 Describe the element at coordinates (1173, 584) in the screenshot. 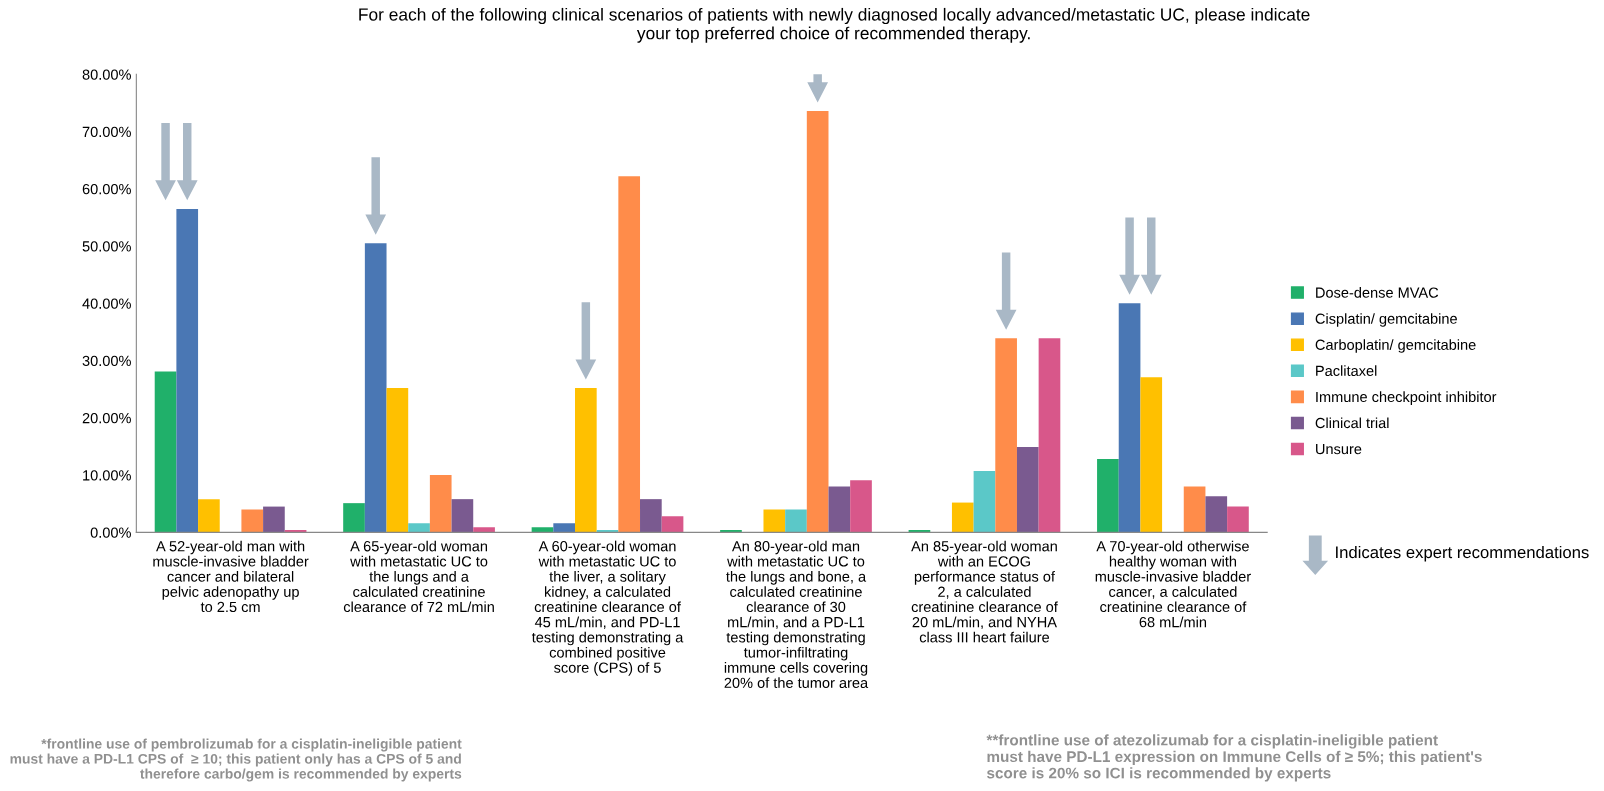

I see `x-tick-label: A 70-year-old otherwise healthy woman with muscle-invasive bladder cancer, a calculated creatinine clearance of 68 mL/min` at that location.